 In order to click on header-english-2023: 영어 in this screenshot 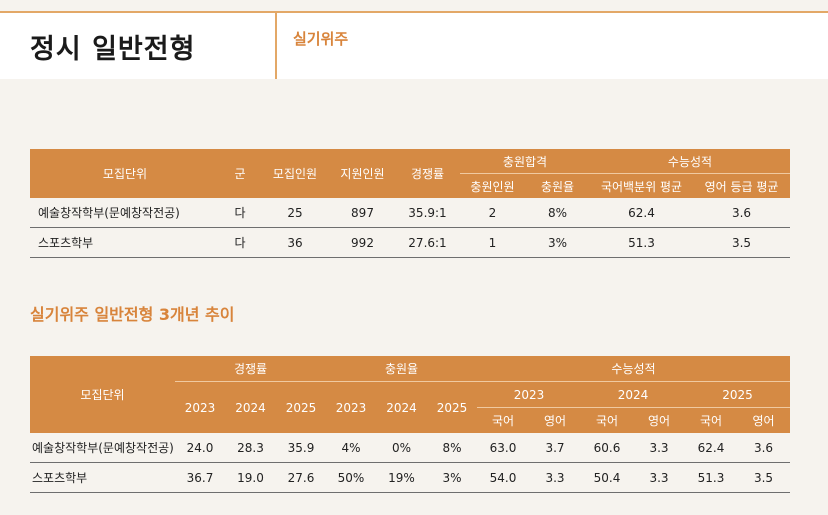, I will do `click(555, 420)`.